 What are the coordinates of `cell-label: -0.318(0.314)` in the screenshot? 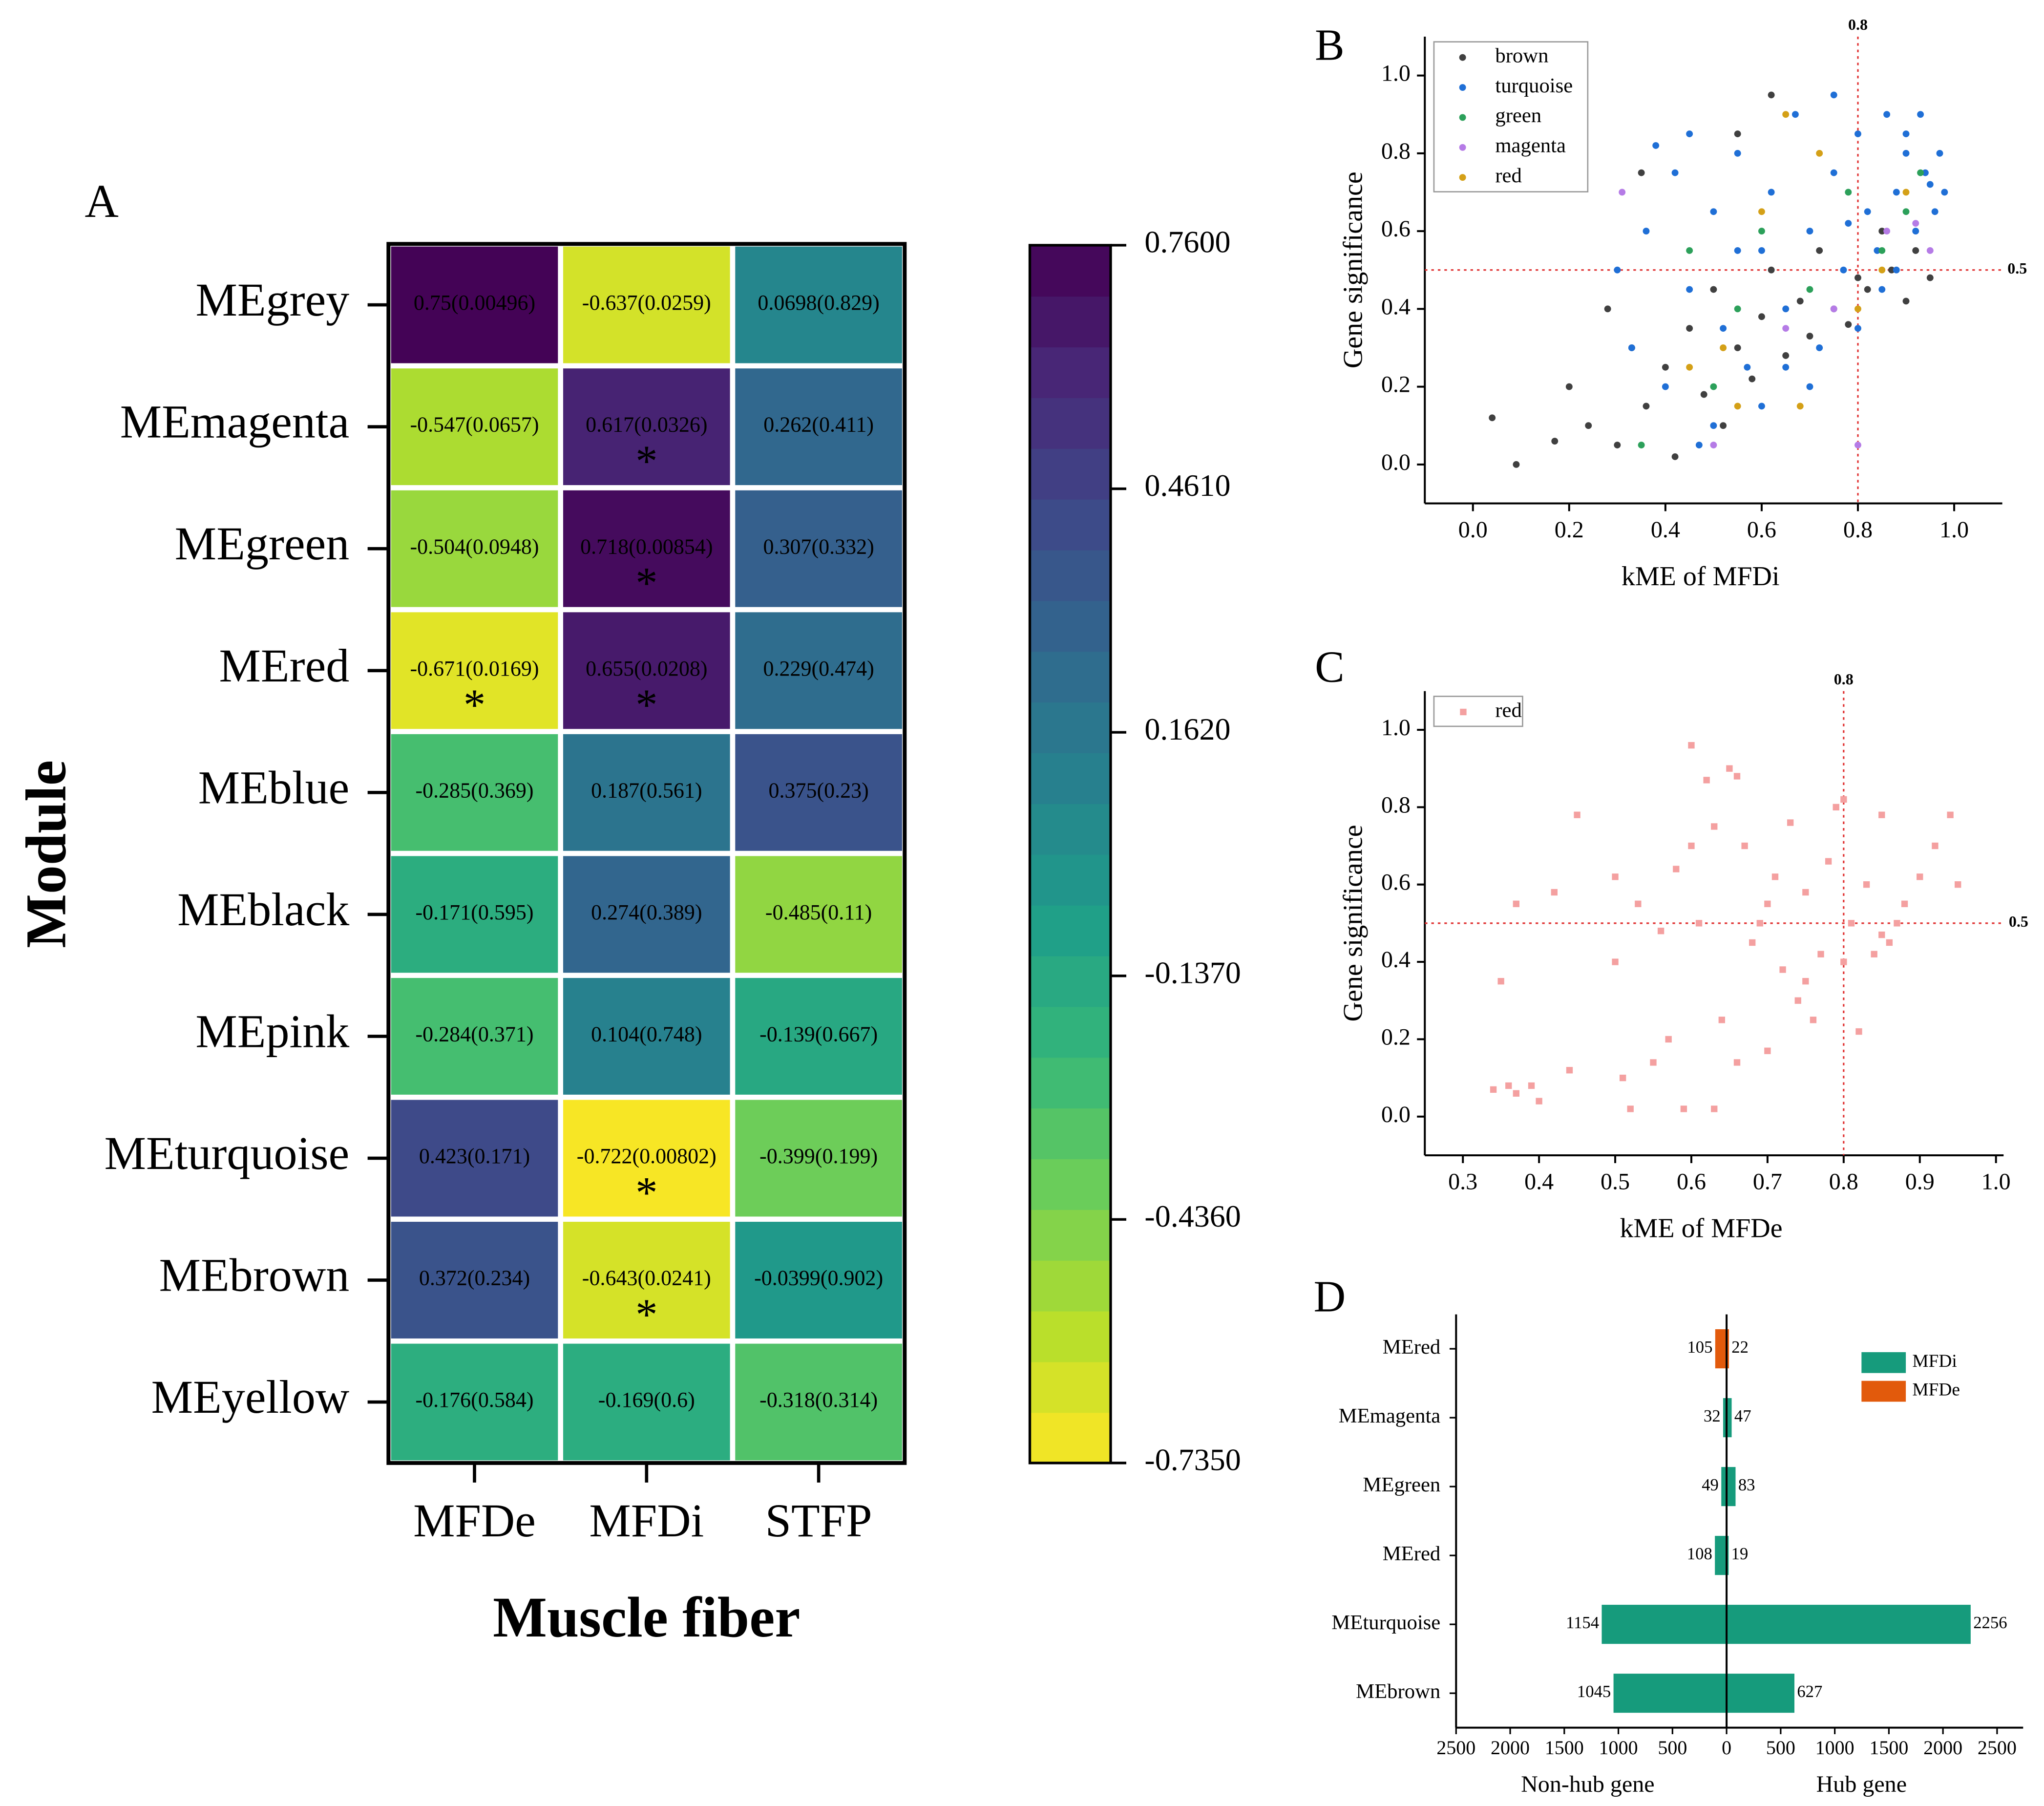 It's located at (818, 1400).